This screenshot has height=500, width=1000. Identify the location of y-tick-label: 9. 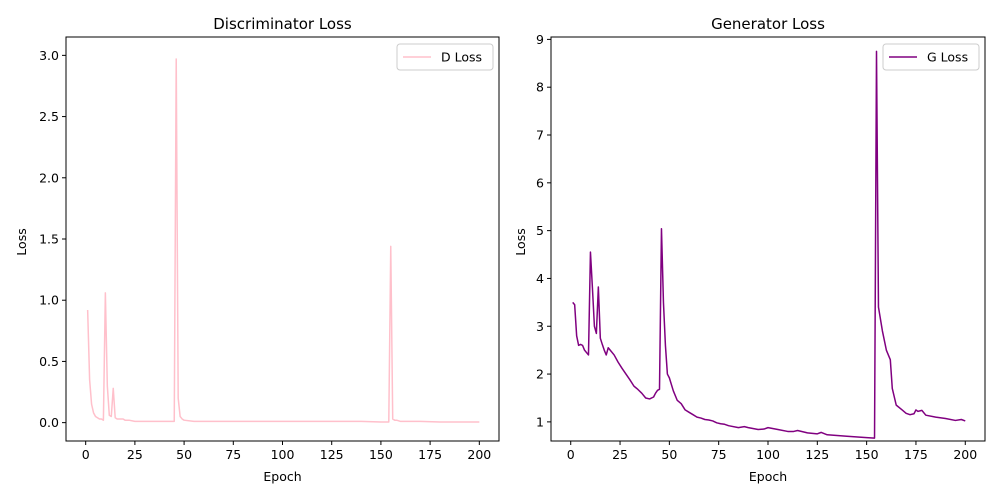
(540, 39).